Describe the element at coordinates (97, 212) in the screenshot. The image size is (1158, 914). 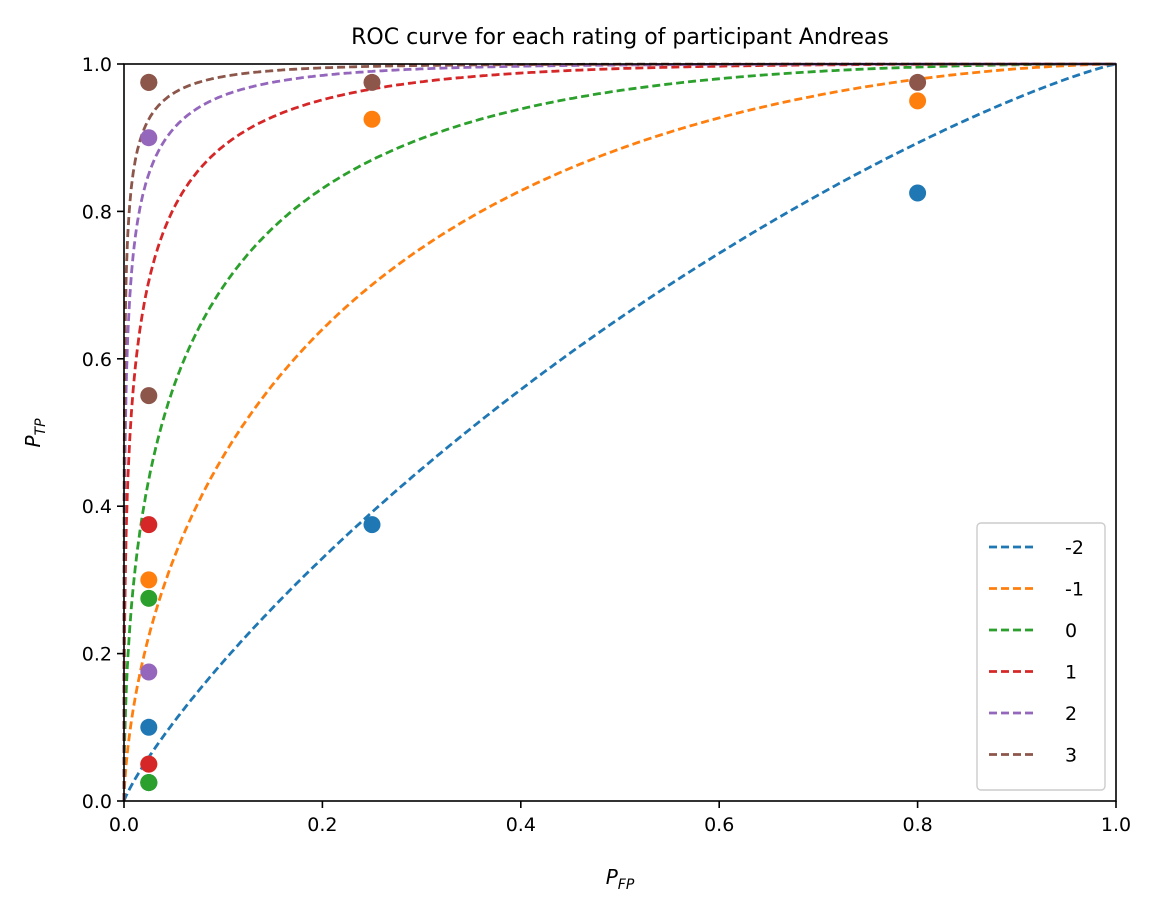
I see `y-tick-label: 0.8` at that location.